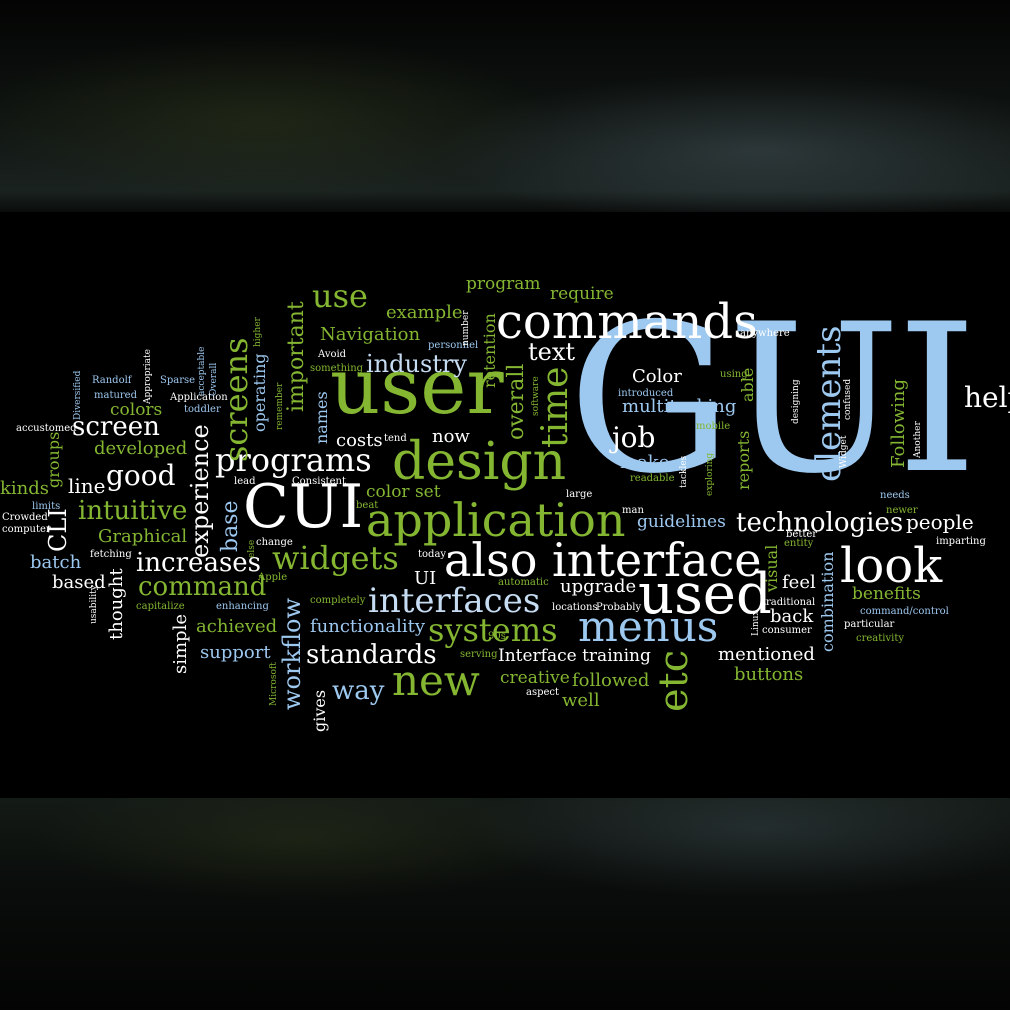 The width and height of the screenshot is (1010, 1010). What do you see at coordinates (111, 554) in the screenshot?
I see `word-fetching: fetching` at bounding box center [111, 554].